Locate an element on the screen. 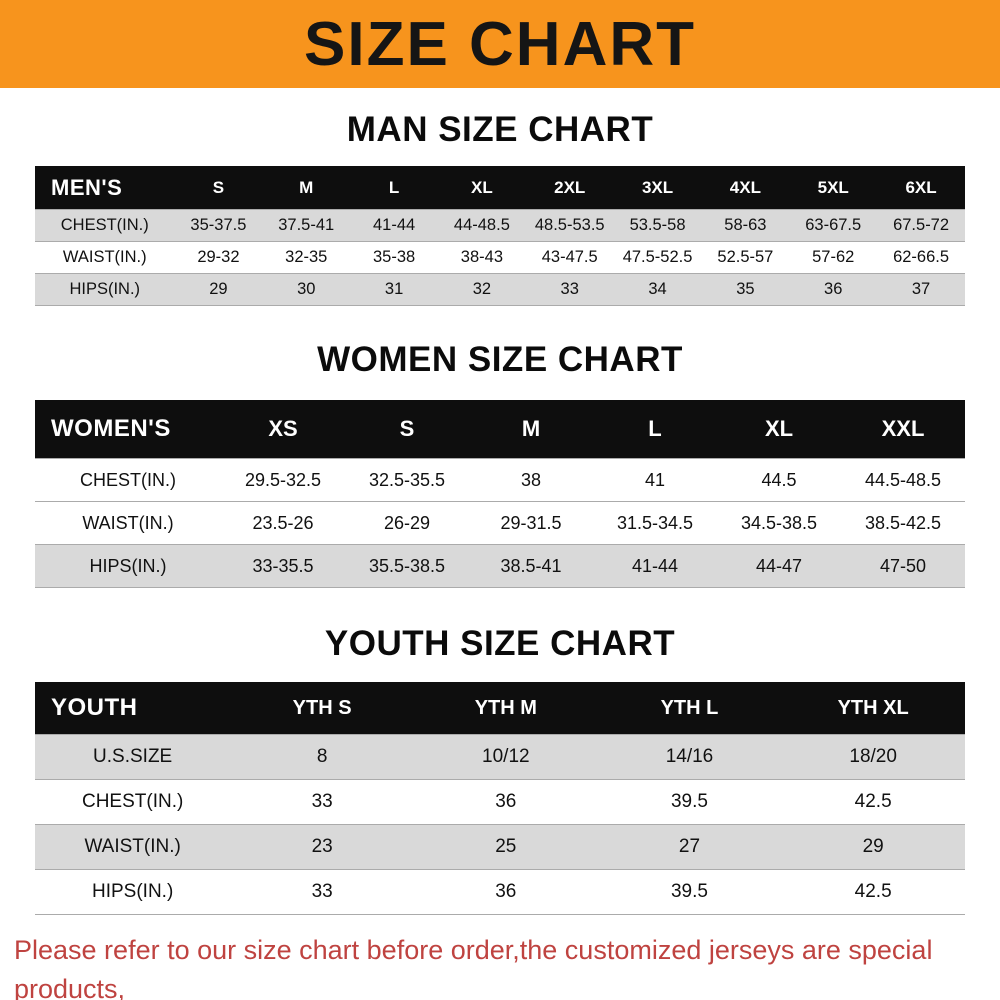 This screenshot has height=1000, width=1000. table-title-cell: WOMEN'S is located at coordinates (128, 429).